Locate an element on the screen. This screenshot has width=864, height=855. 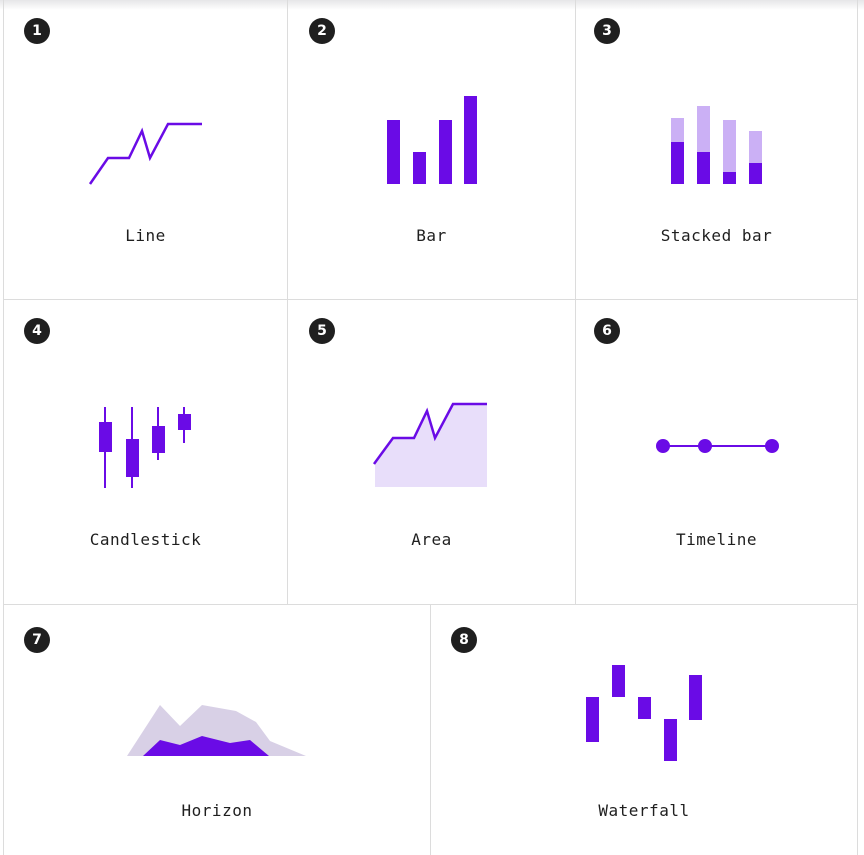
card-waterfall: 8 Waterfall is located at coordinates (644, 730).